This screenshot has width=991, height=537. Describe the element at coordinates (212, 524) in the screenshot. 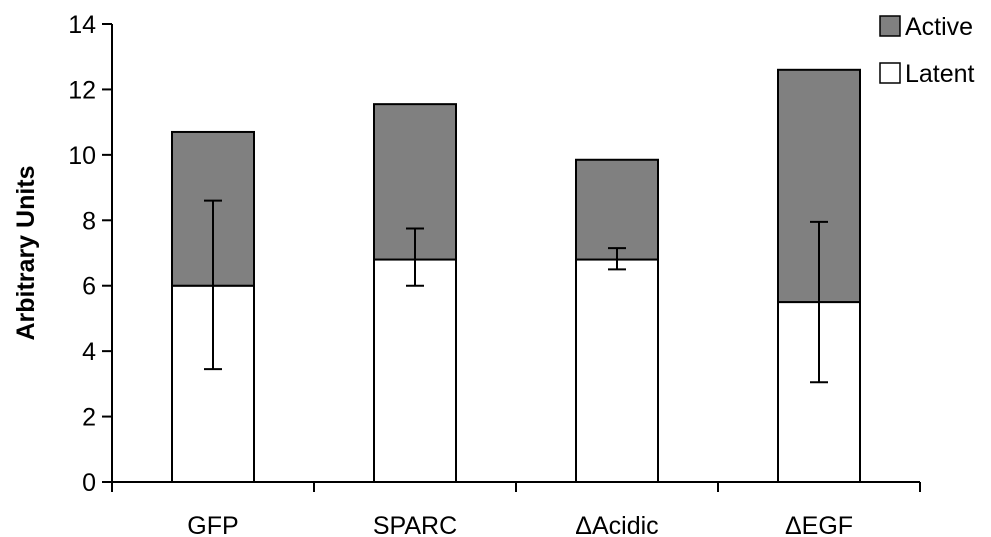

I see `x-tick-label: GFP` at that location.